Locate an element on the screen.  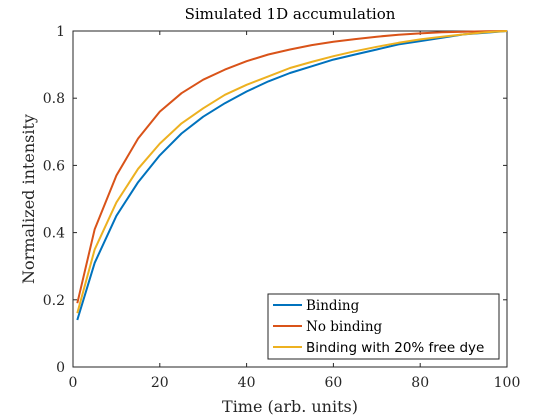
y-axis-label: Normalized intensity is located at coordinates (28, 199).